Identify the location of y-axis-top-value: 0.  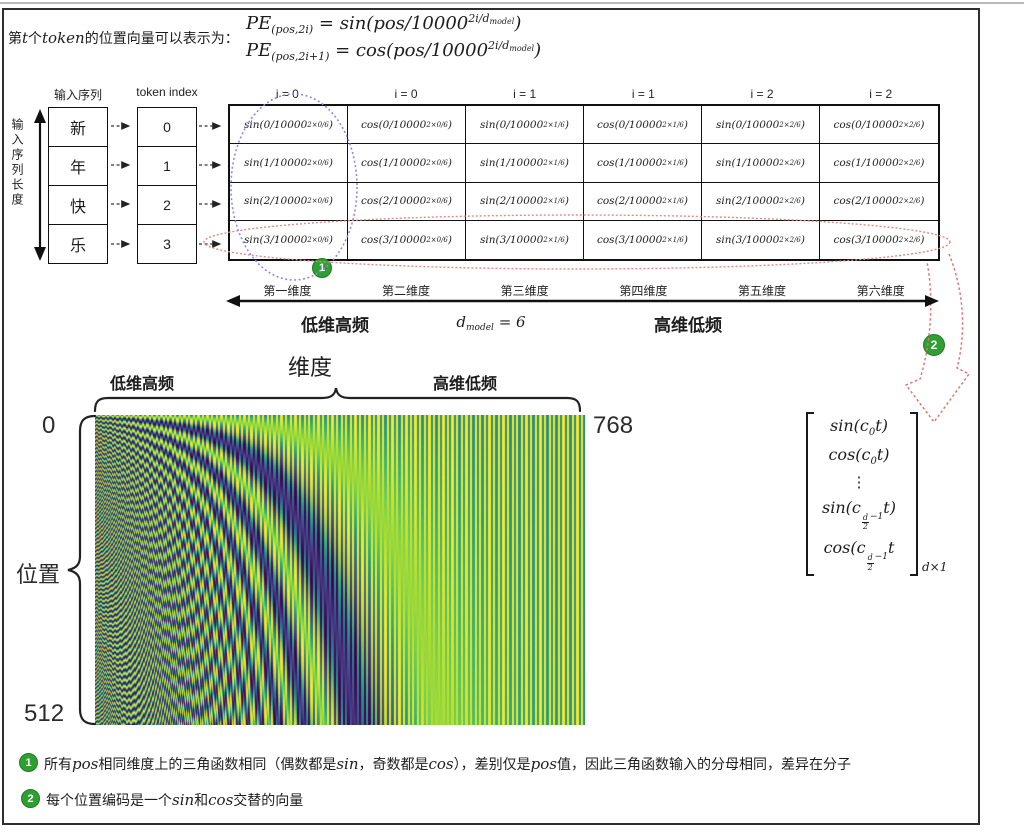
(49, 425).